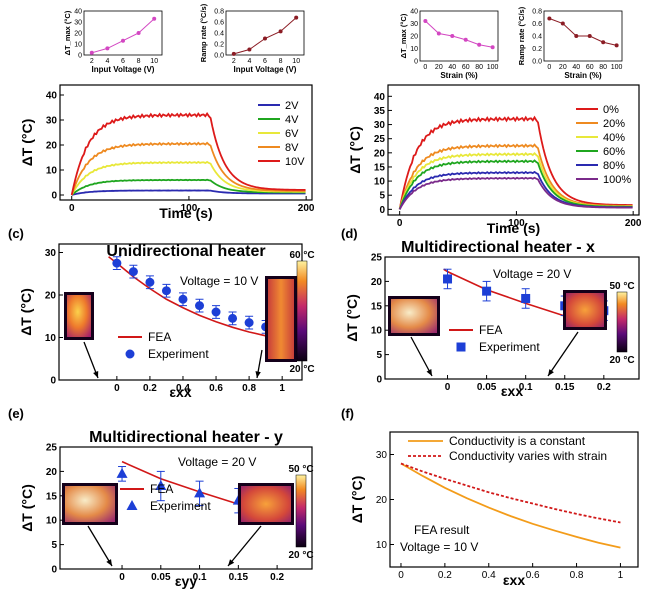 The height and width of the screenshot is (597, 651). I want to click on inset-x-tick-label: 0, so click(549, 67).